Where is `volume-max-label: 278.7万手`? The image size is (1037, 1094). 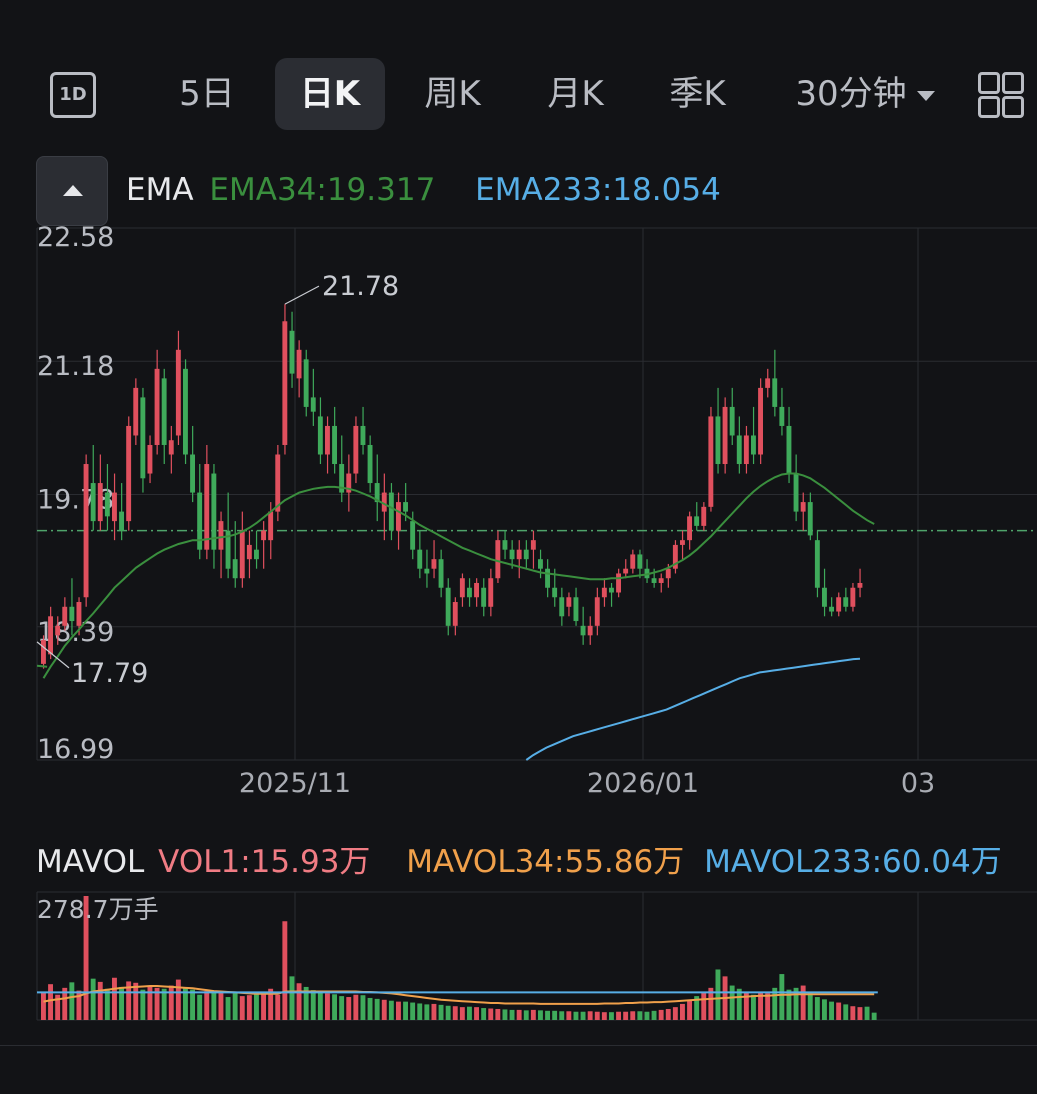 volume-max-label: 278.7万手 is located at coordinates (98, 909).